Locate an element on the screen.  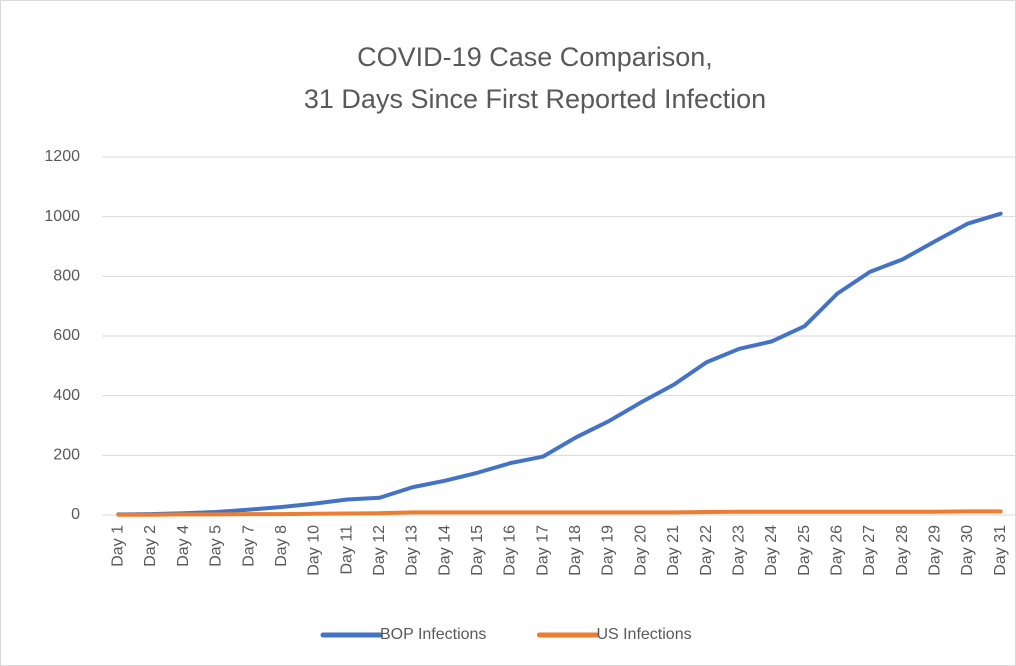
x-tick-label: Day 18 is located at coordinates (575, 550).